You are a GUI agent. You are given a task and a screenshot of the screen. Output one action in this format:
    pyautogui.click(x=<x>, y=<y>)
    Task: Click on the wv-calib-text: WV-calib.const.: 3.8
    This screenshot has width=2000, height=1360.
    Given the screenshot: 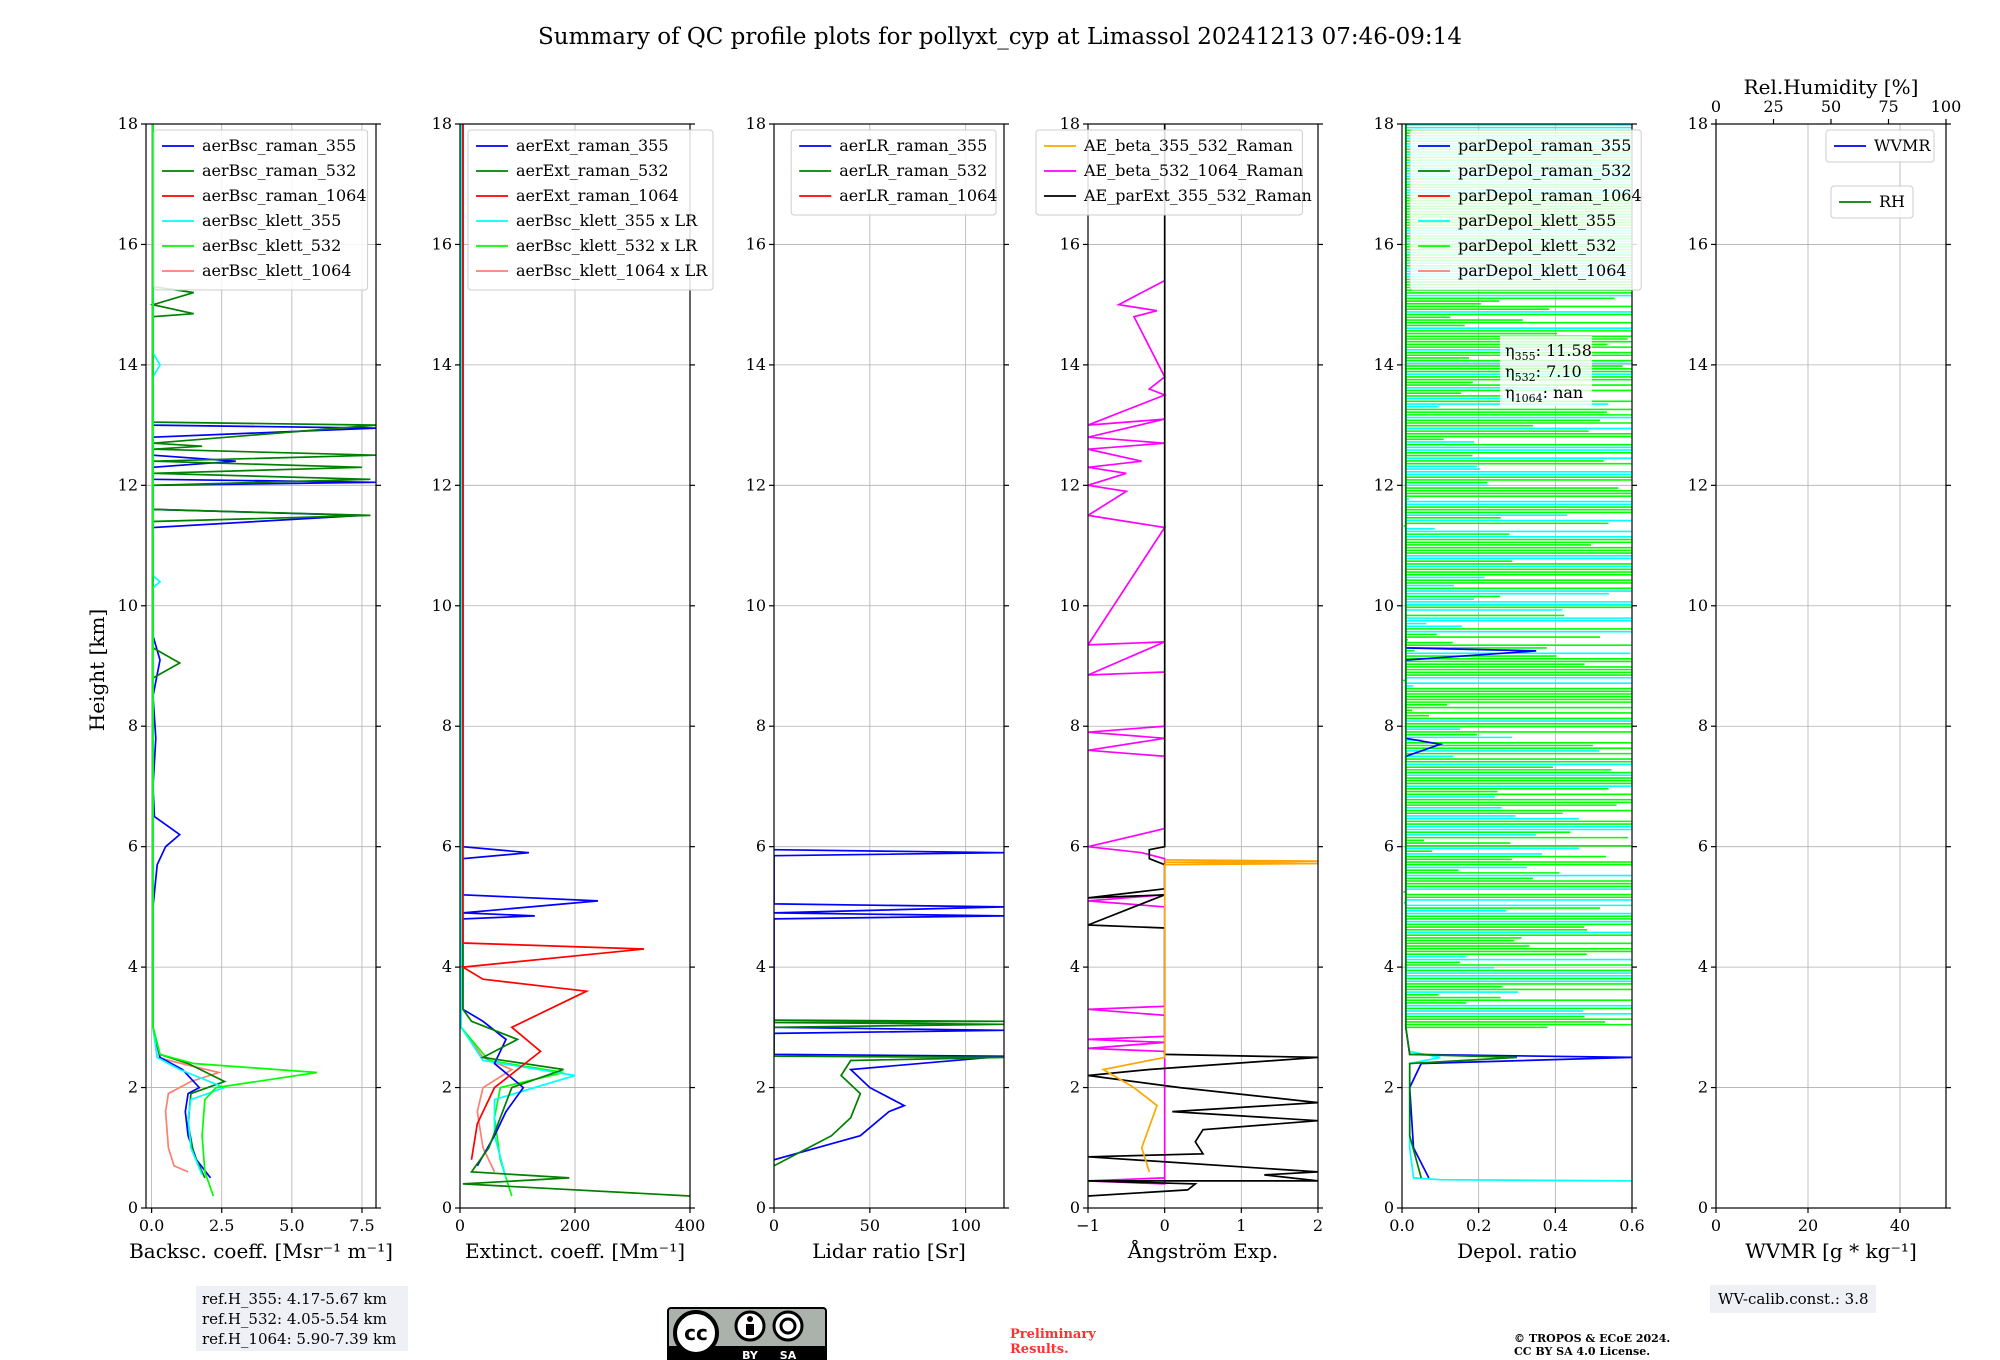 What is the action you would take?
    pyautogui.click(x=1793, y=1299)
    